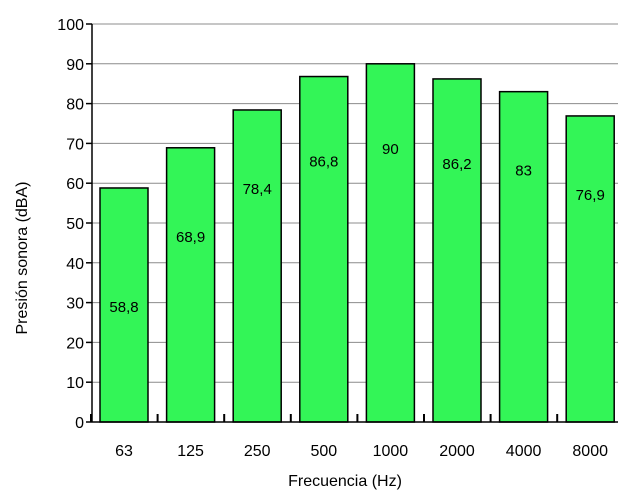  I want to click on y-tick-label: 30, so click(75, 304).